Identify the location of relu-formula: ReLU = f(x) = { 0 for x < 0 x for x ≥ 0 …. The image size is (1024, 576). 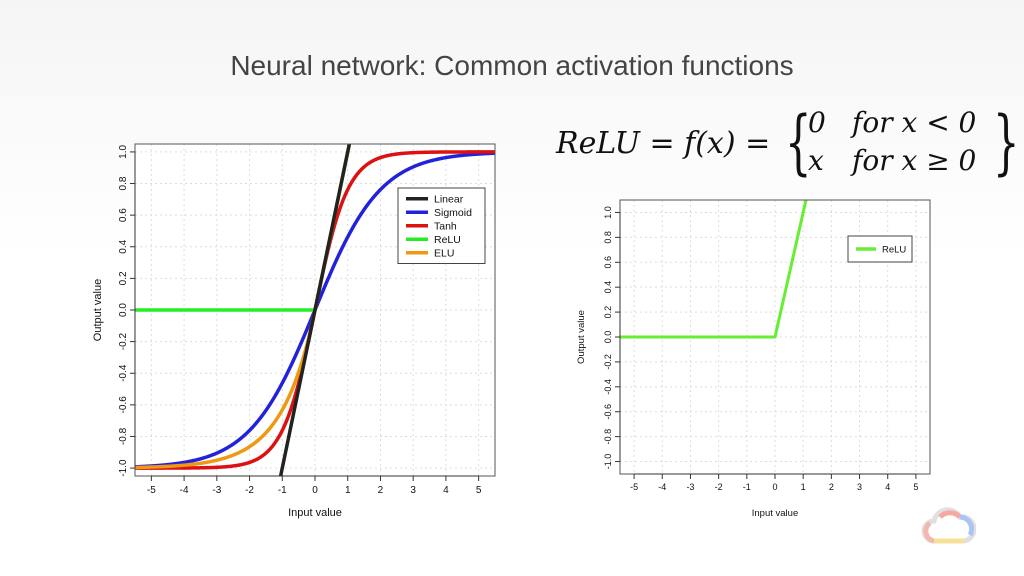
(788, 142).